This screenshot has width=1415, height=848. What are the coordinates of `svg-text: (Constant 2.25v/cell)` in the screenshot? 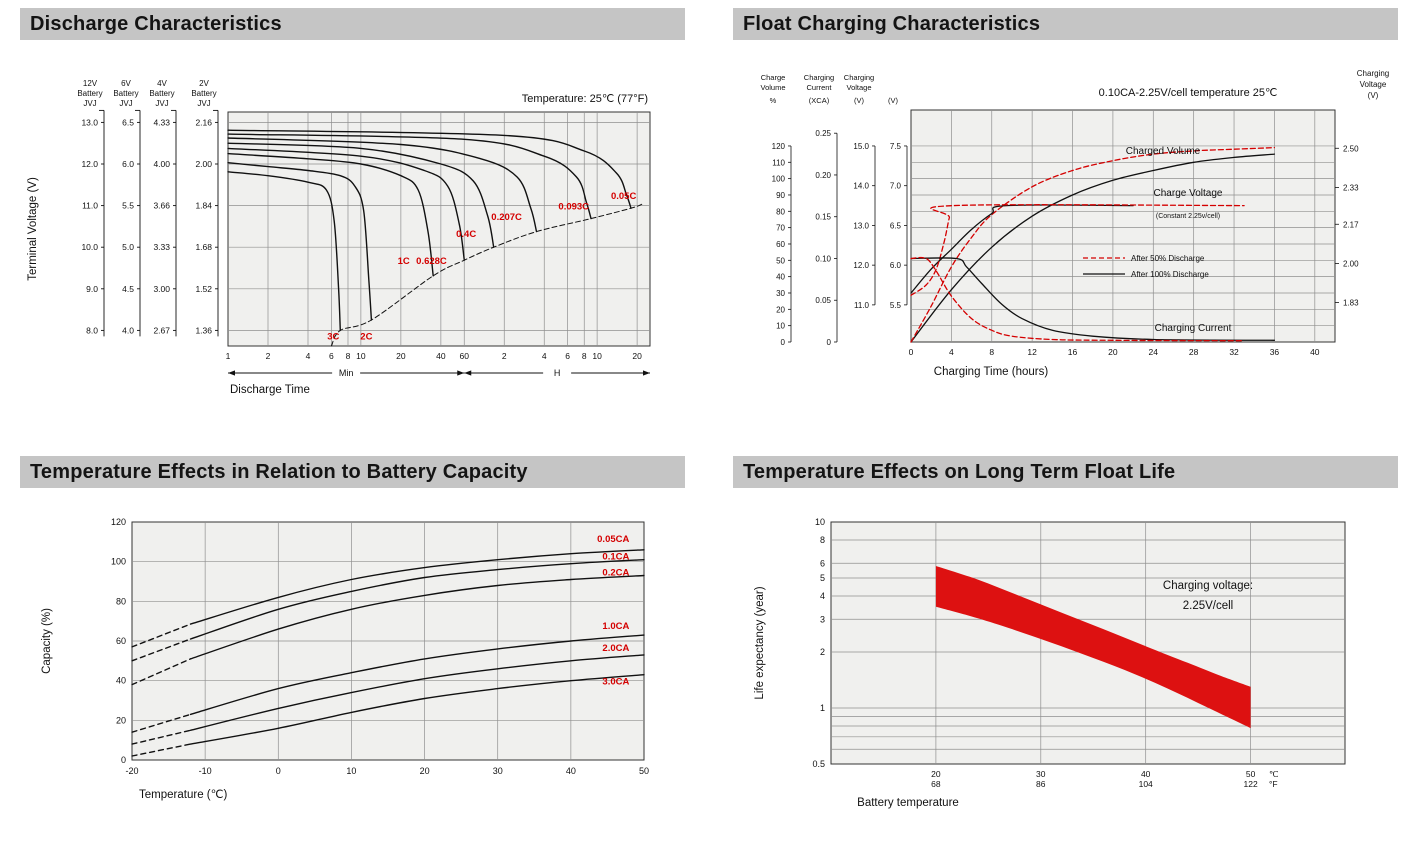 It's located at (1188, 216).